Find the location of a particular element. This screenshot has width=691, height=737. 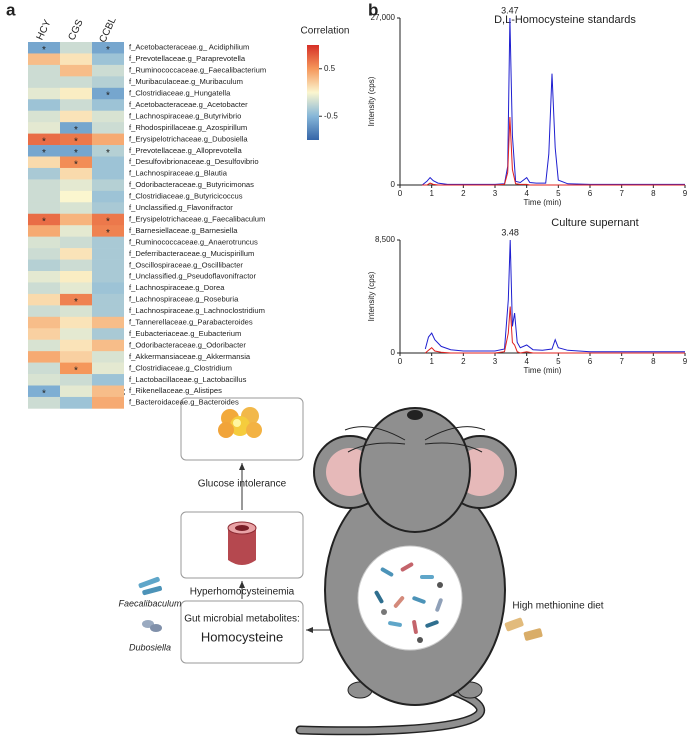

row-label: f_Ruminococcaceae.g_Anaerotruncus is located at coordinates (193, 241).